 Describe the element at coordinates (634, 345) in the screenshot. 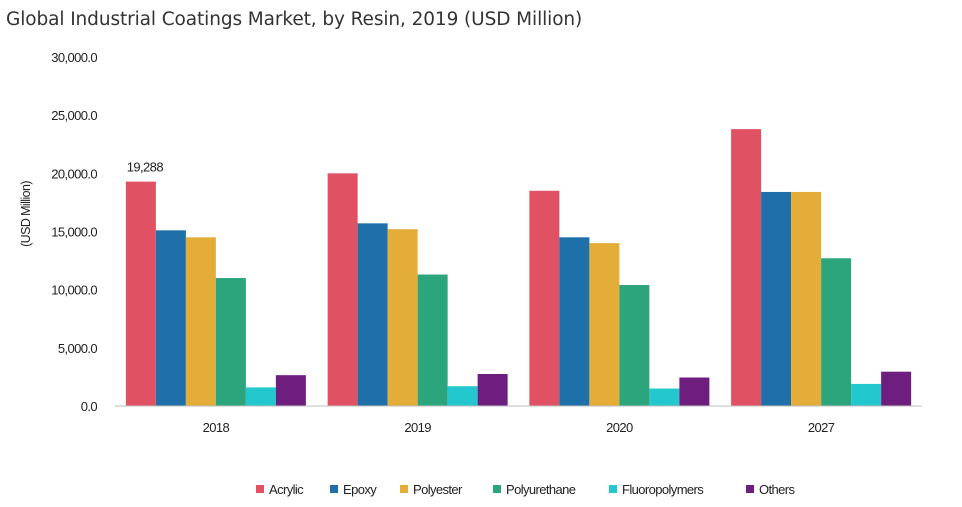

I see `bar-polyurethane-2020` at that location.